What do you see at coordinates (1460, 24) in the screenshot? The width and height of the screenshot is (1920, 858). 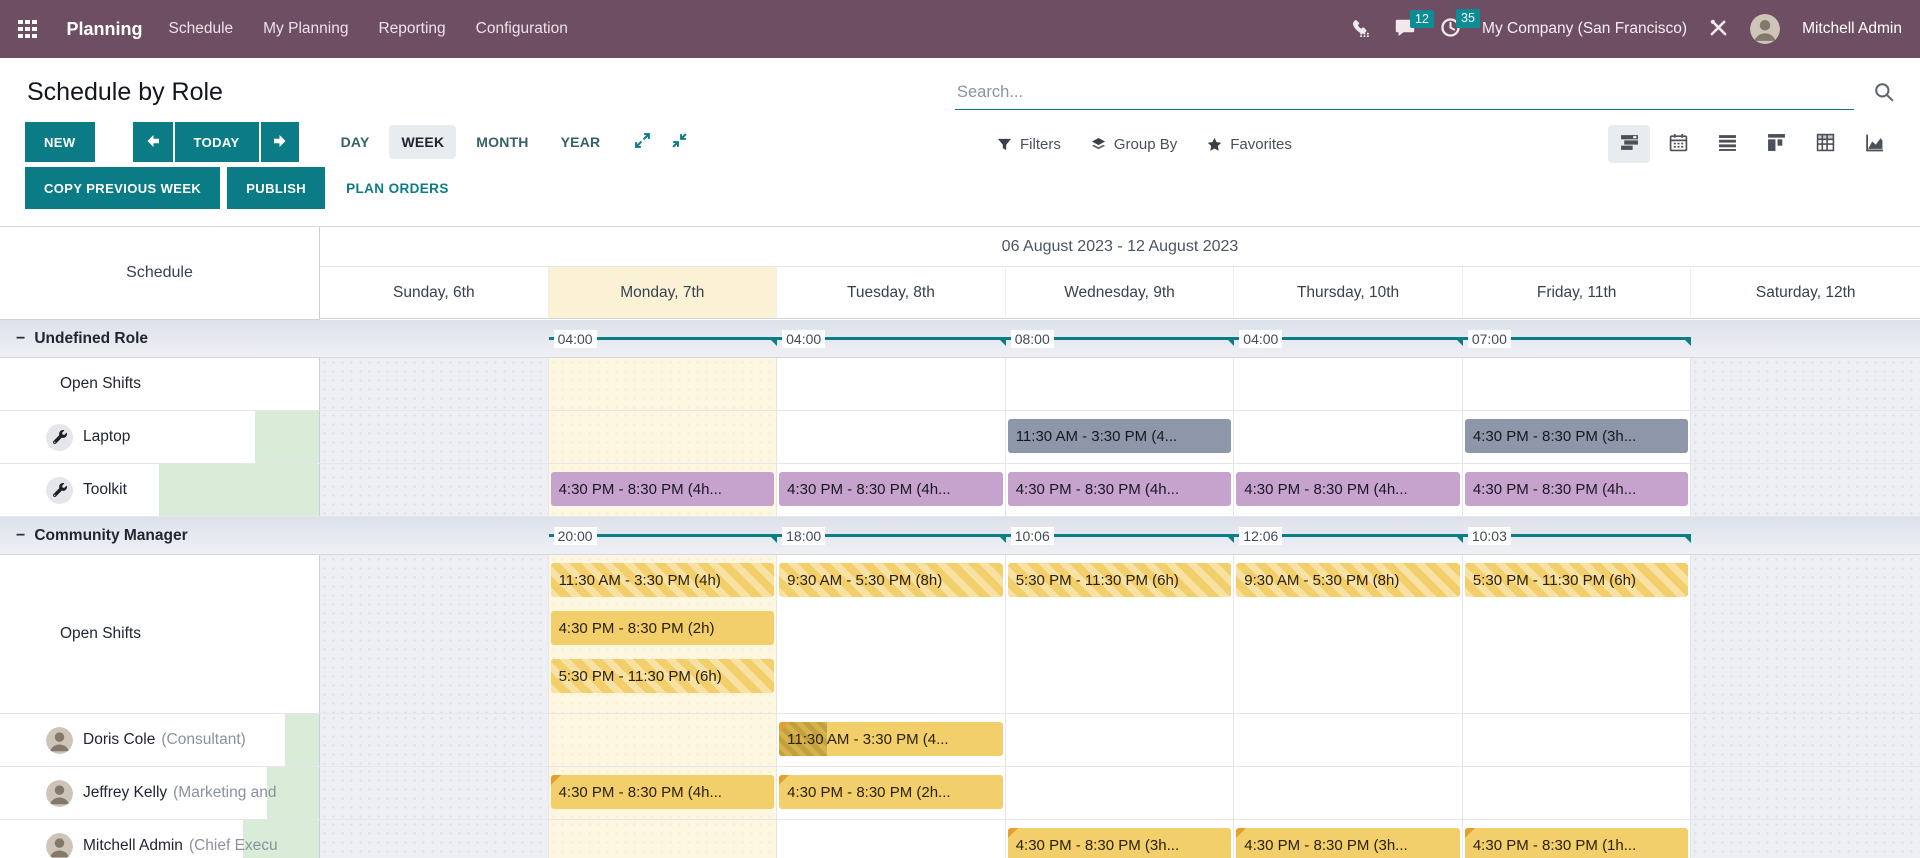 I see `activity-clock-button: 35` at bounding box center [1460, 24].